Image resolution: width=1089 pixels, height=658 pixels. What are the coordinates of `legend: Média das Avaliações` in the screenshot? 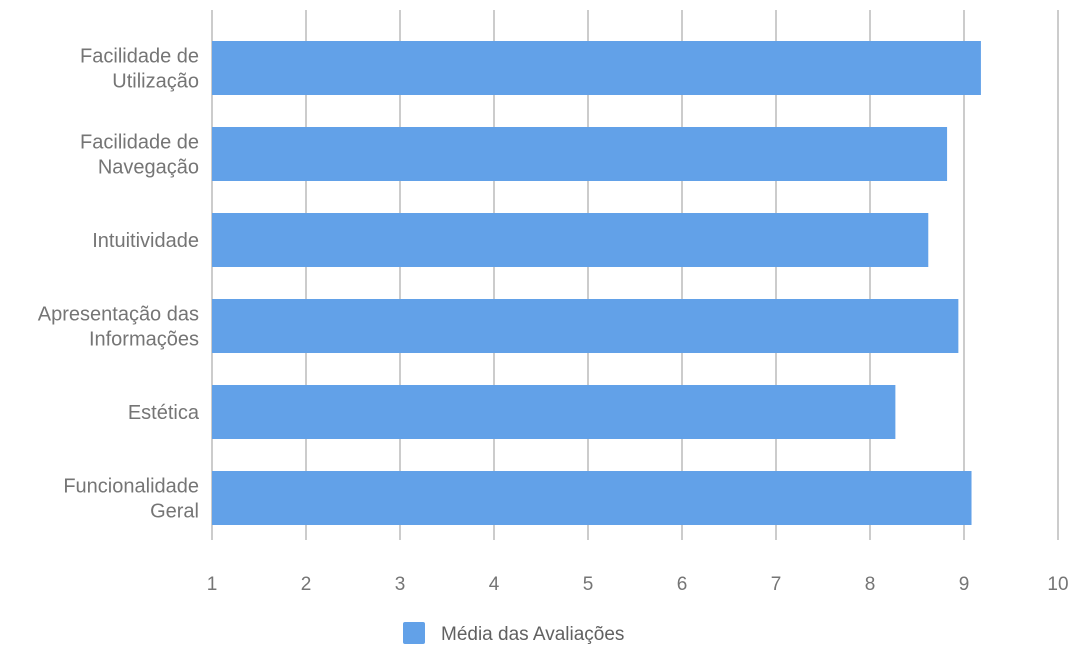 It's located at (513, 633).